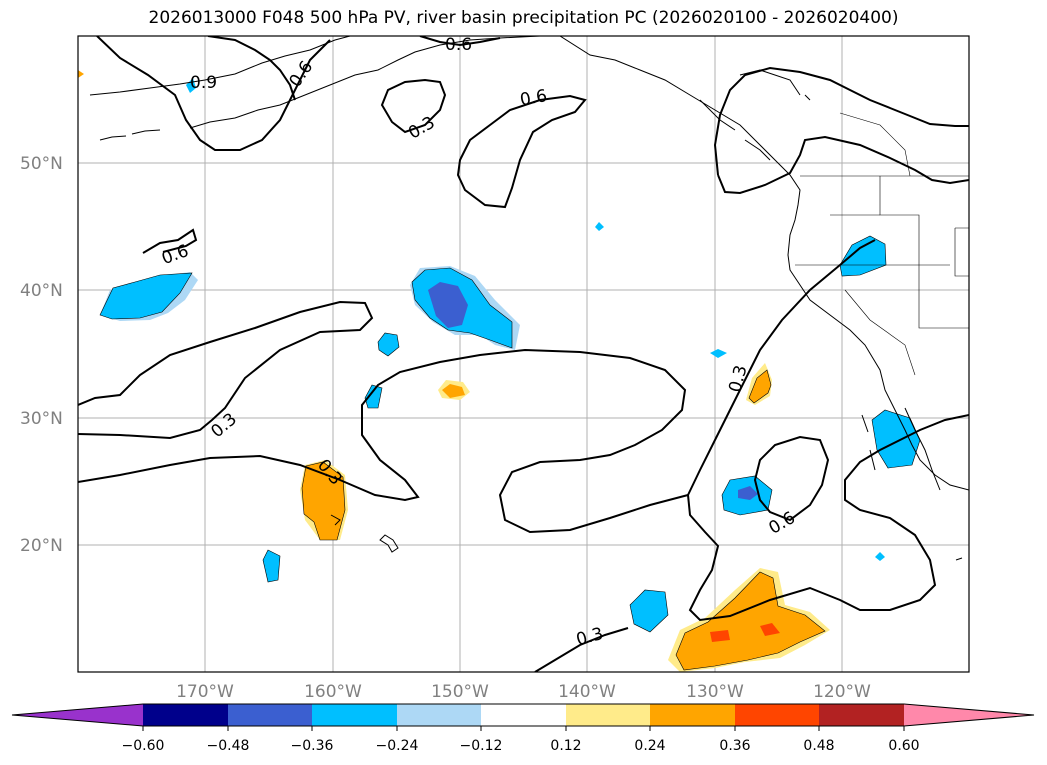  What do you see at coordinates (649, 746) in the screenshot?
I see `colorbar-tick-label: 0.24` at bounding box center [649, 746].